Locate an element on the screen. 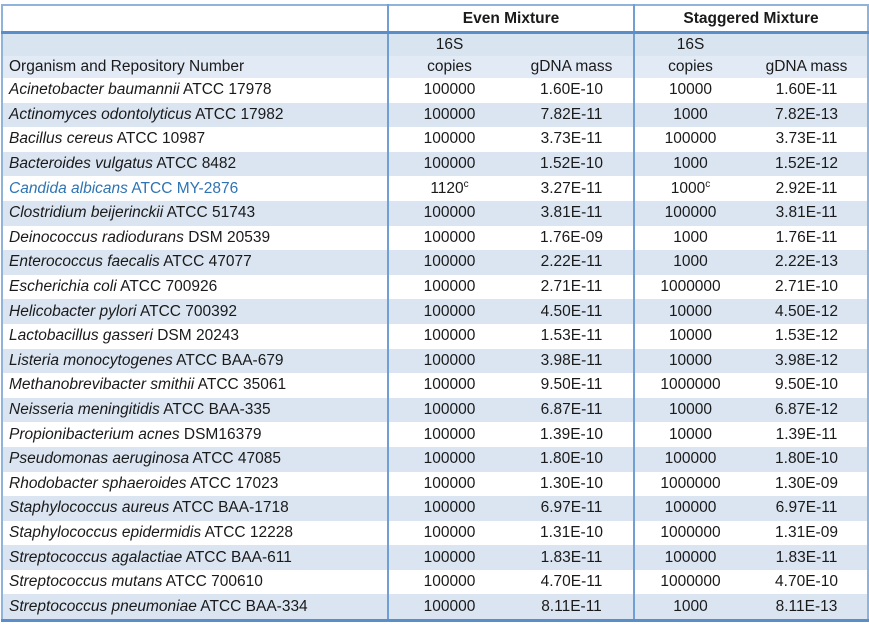  even-gdna-mass-cell: 1.30E-10 is located at coordinates (572, 484).